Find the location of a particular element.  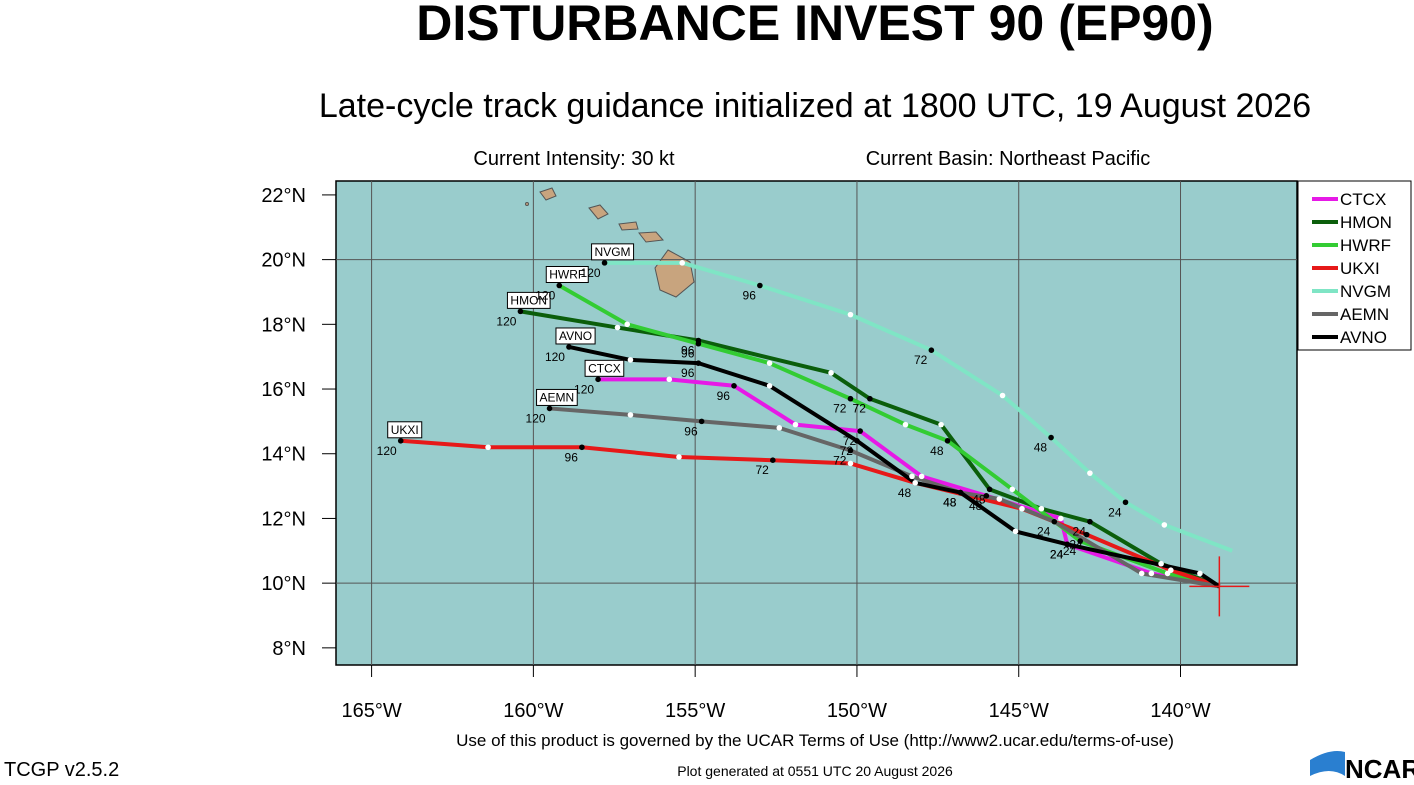

legend-label: AEMN is located at coordinates (1364, 314).